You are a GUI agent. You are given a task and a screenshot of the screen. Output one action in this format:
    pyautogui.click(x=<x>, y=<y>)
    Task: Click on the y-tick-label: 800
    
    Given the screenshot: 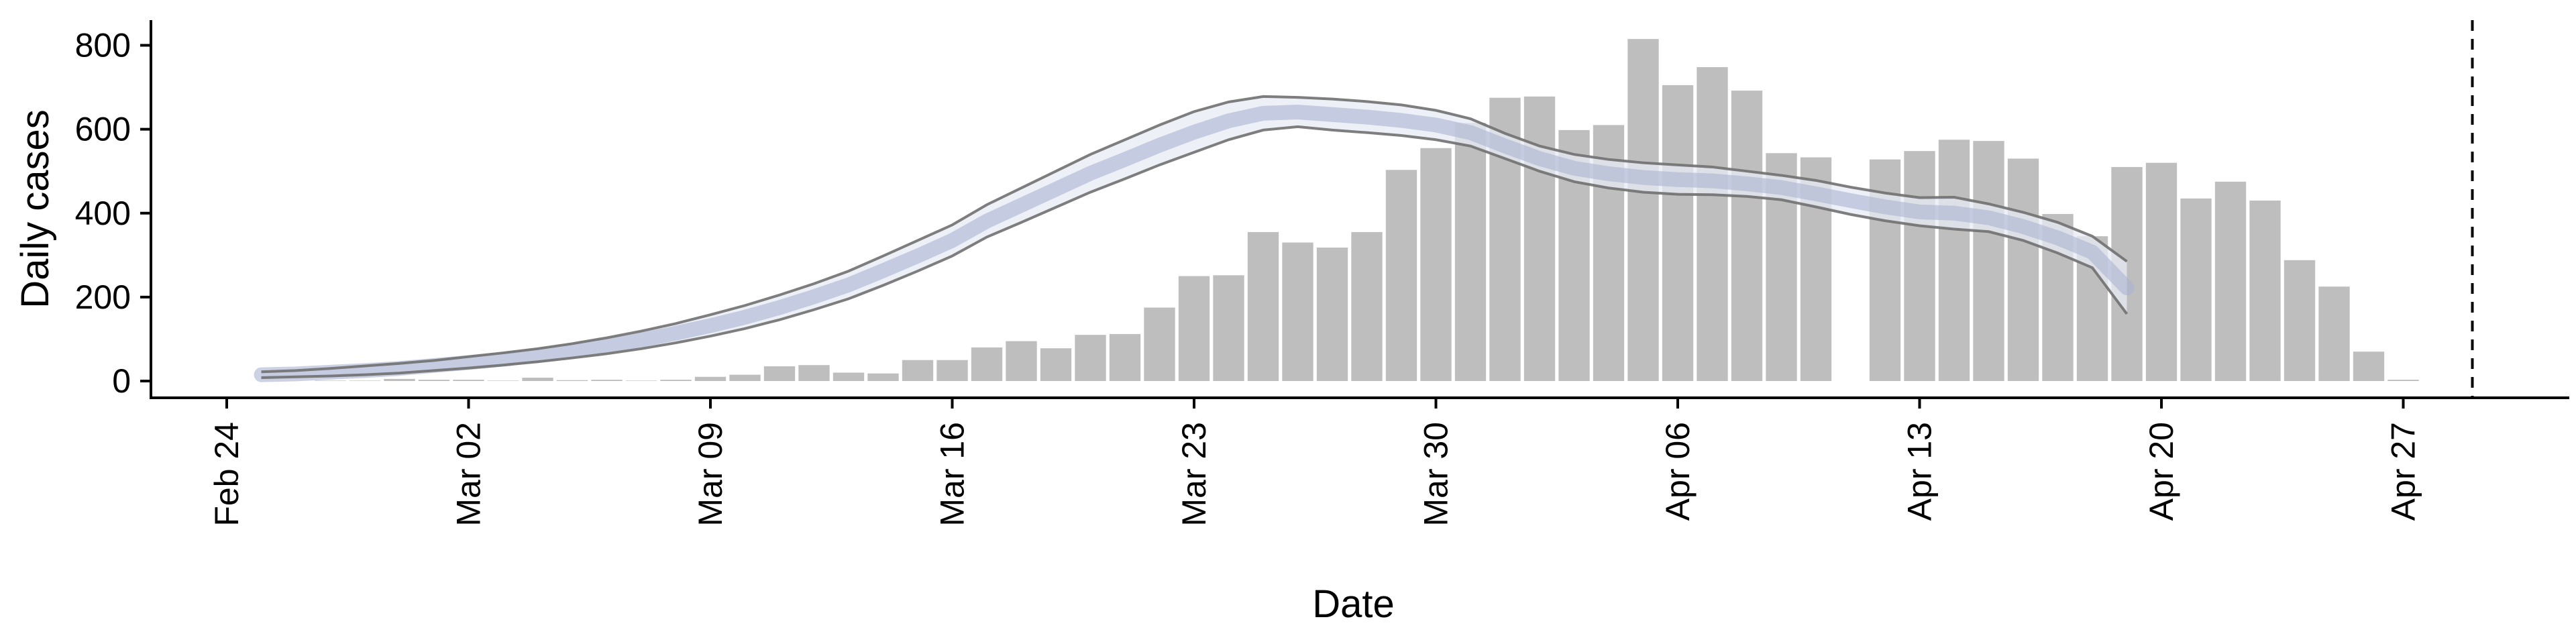 What is the action you would take?
    pyautogui.click(x=103, y=45)
    